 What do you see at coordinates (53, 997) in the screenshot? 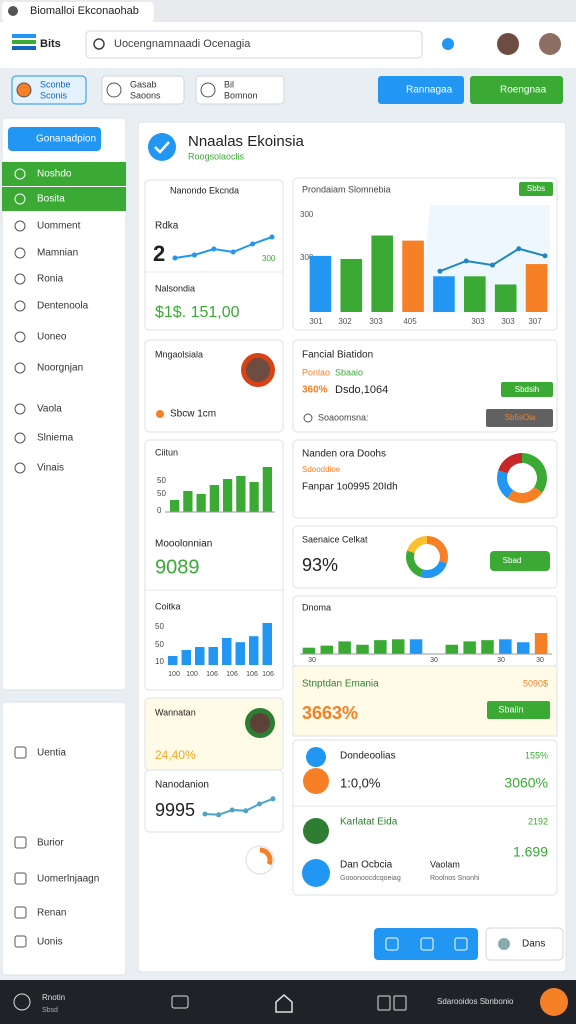
I see `label: Rnotin` at bounding box center [53, 997].